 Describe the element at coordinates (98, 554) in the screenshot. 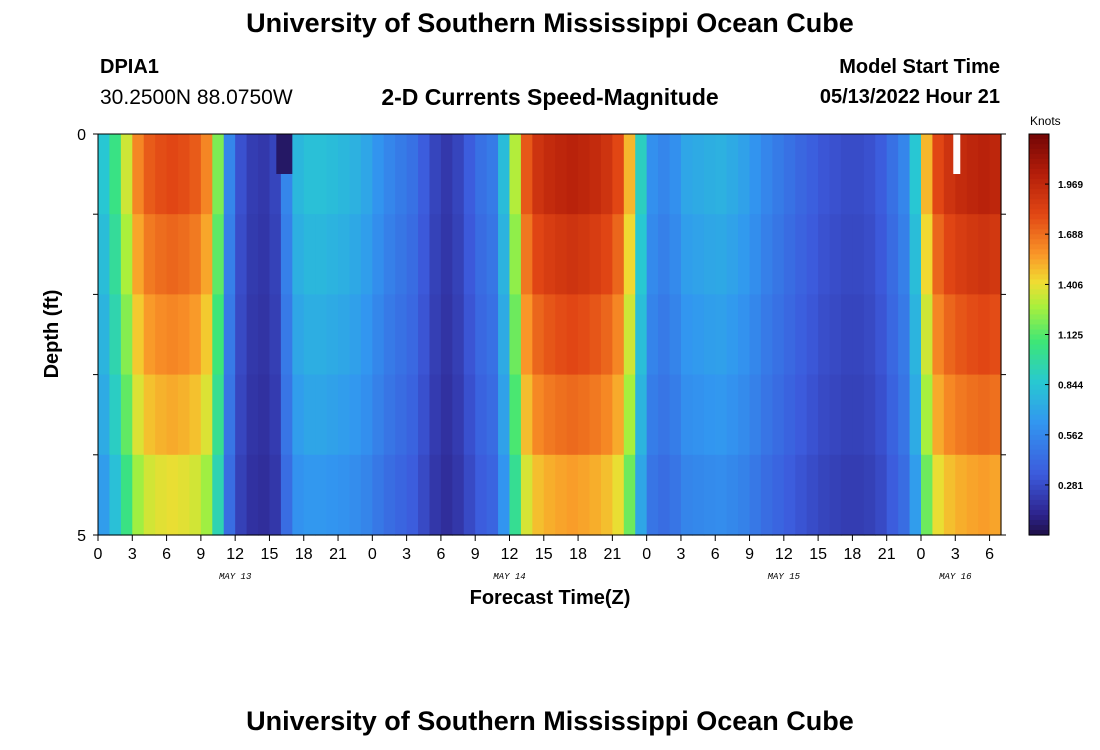

I see `x-tick-label: 0` at that location.